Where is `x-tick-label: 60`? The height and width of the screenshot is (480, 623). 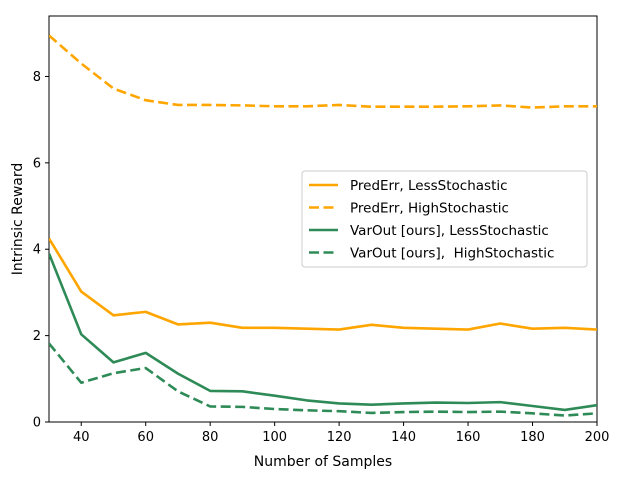 x-tick-label: 60 is located at coordinates (145, 437).